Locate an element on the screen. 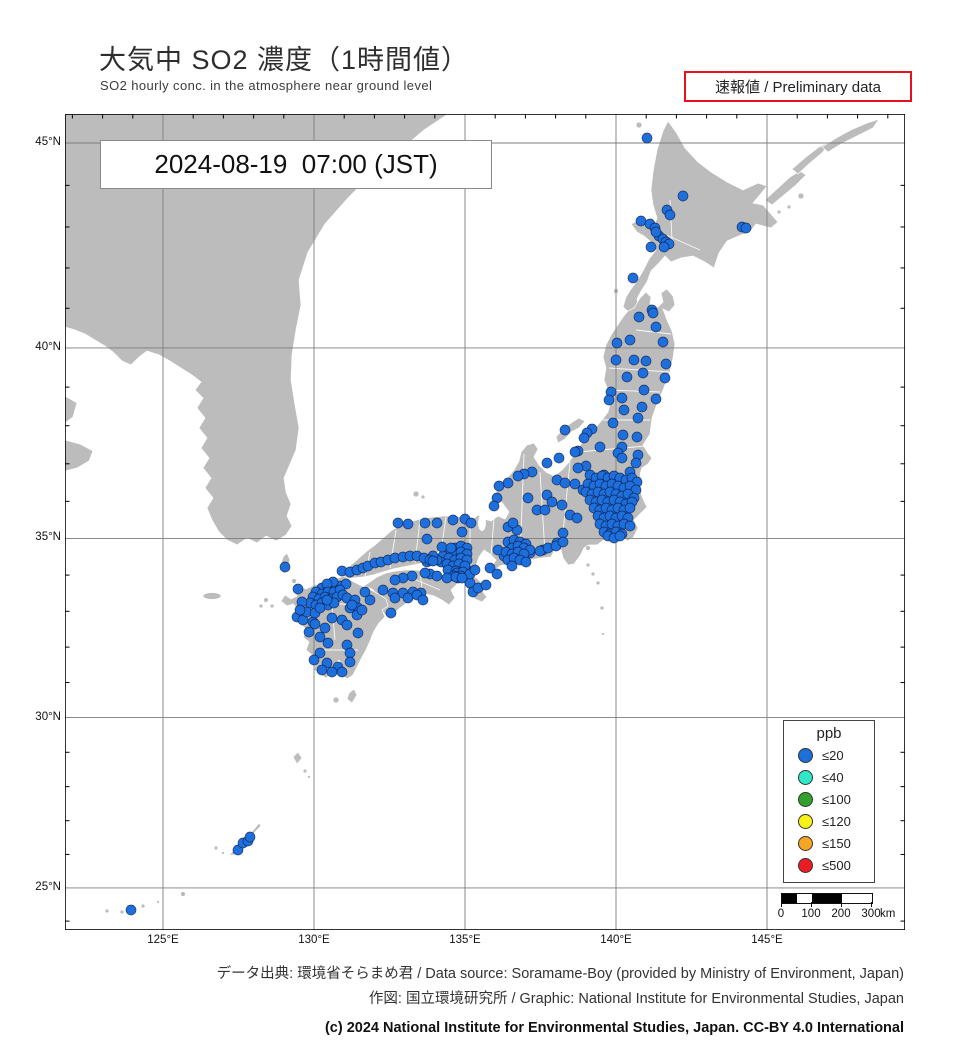 This screenshot has height=1060, width=980. legend-entry: ≤500 is located at coordinates (829, 865).